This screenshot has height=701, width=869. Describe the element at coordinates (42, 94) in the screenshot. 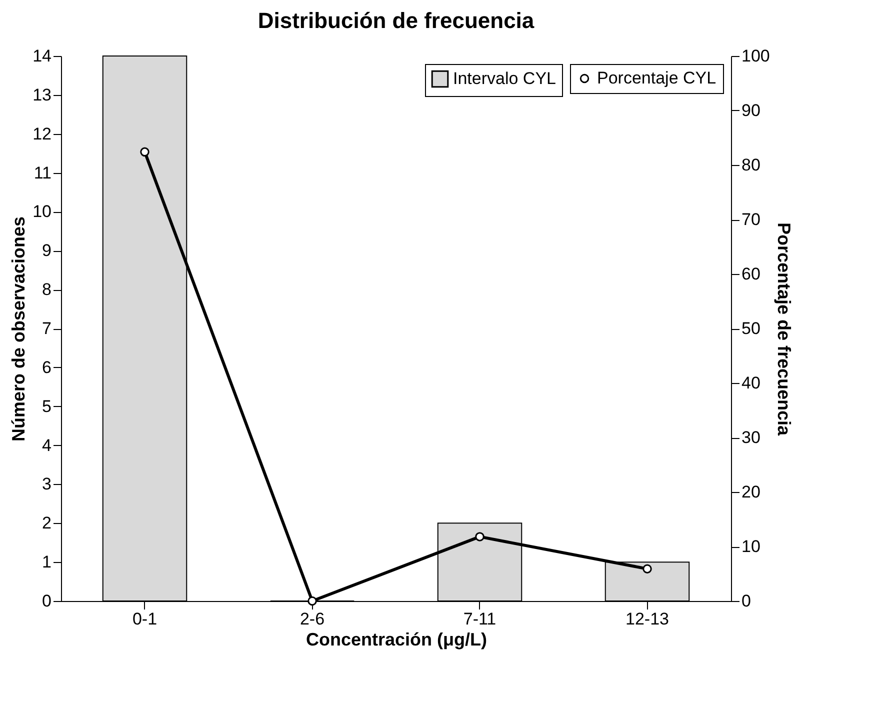

I see `y-tick-label: 13` at that location.